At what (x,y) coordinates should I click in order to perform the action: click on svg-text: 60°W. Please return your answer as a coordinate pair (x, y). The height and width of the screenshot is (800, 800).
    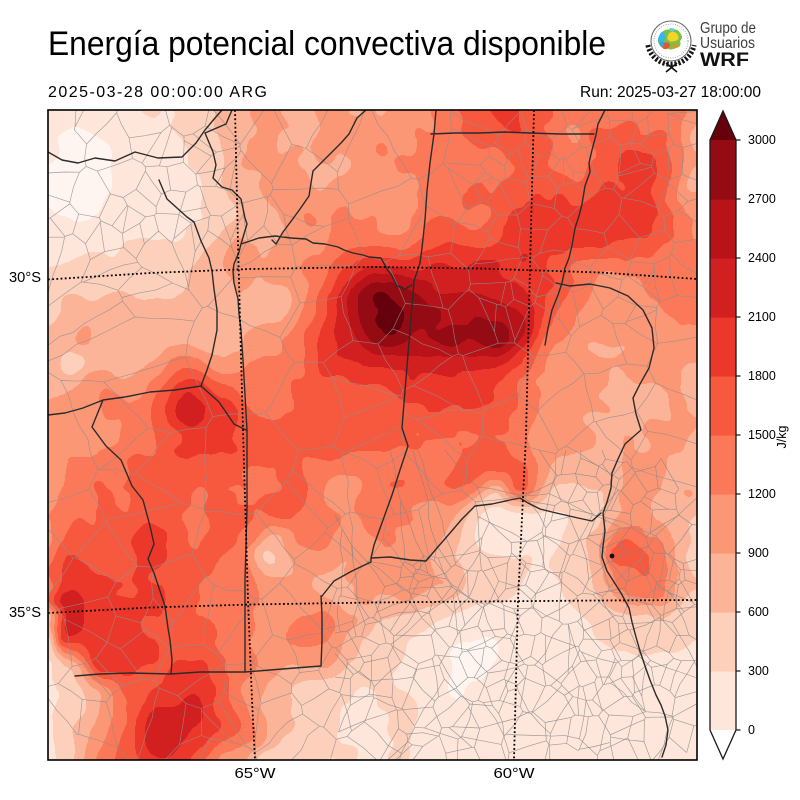
    Looking at the image, I should click on (514, 774).